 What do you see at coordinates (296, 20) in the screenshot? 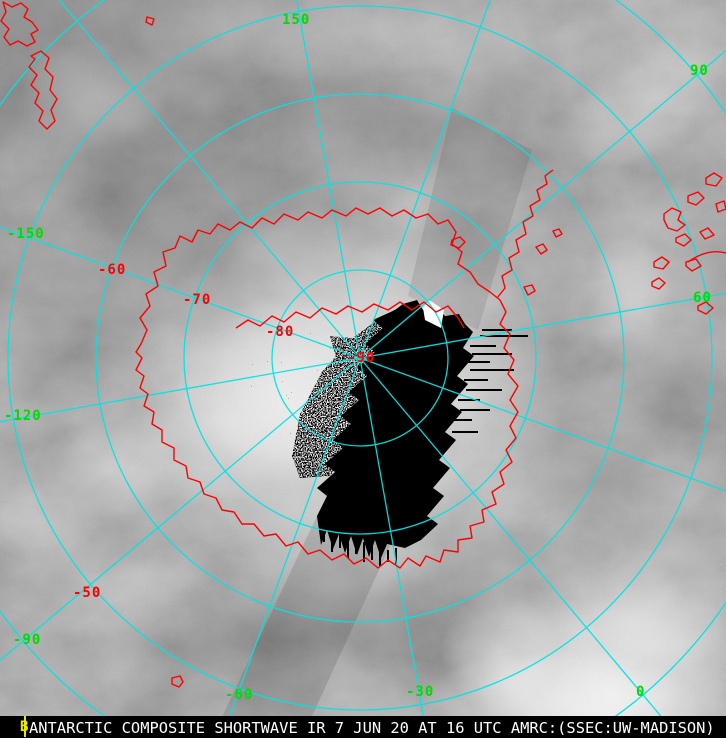
I see `longitude-label-150: 150` at bounding box center [296, 20].